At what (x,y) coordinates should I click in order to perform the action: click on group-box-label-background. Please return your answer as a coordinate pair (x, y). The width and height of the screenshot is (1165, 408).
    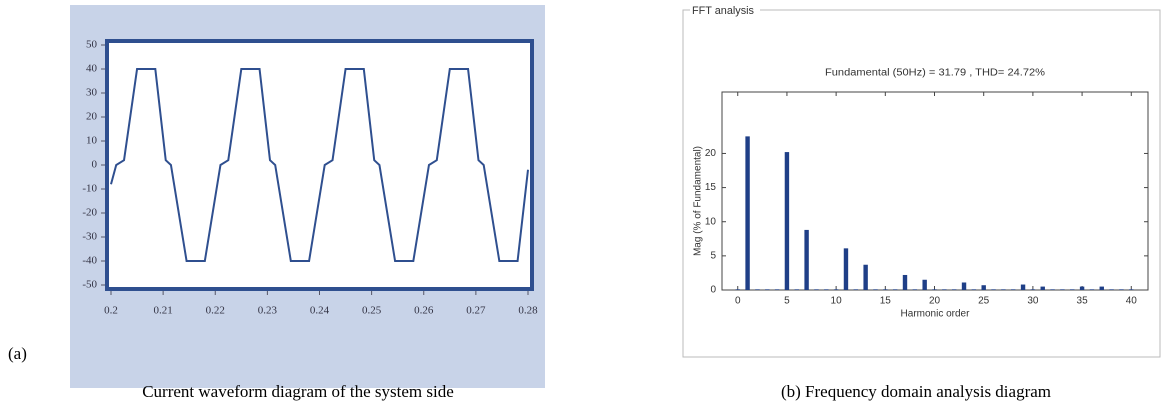
    Looking at the image, I should click on (725, 11).